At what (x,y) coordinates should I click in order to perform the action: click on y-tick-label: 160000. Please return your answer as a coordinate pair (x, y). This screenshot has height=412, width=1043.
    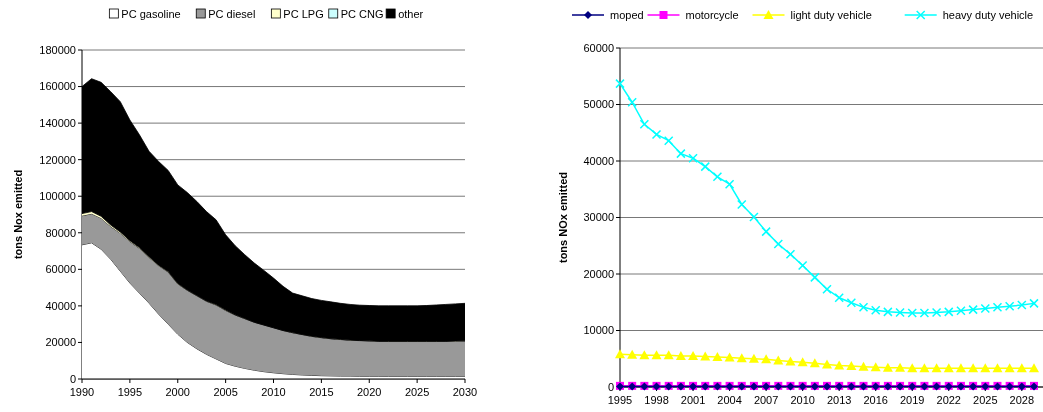
    Looking at the image, I should click on (57, 86).